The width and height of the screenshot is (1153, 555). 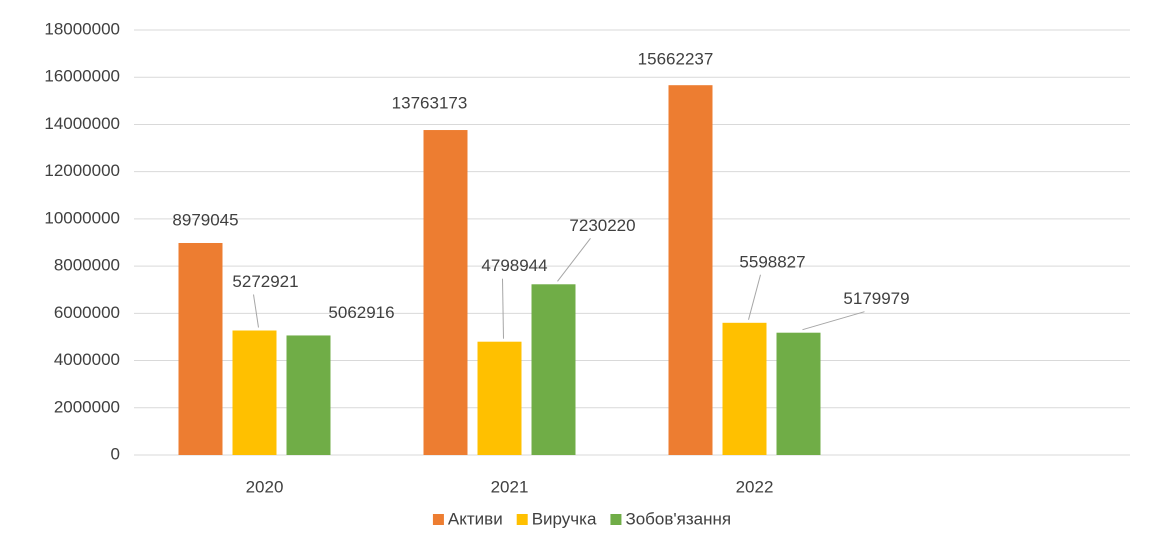 What do you see at coordinates (82, 123) in the screenshot?
I see `y-tick-label: 14000000` at bounding box center [82, 123].